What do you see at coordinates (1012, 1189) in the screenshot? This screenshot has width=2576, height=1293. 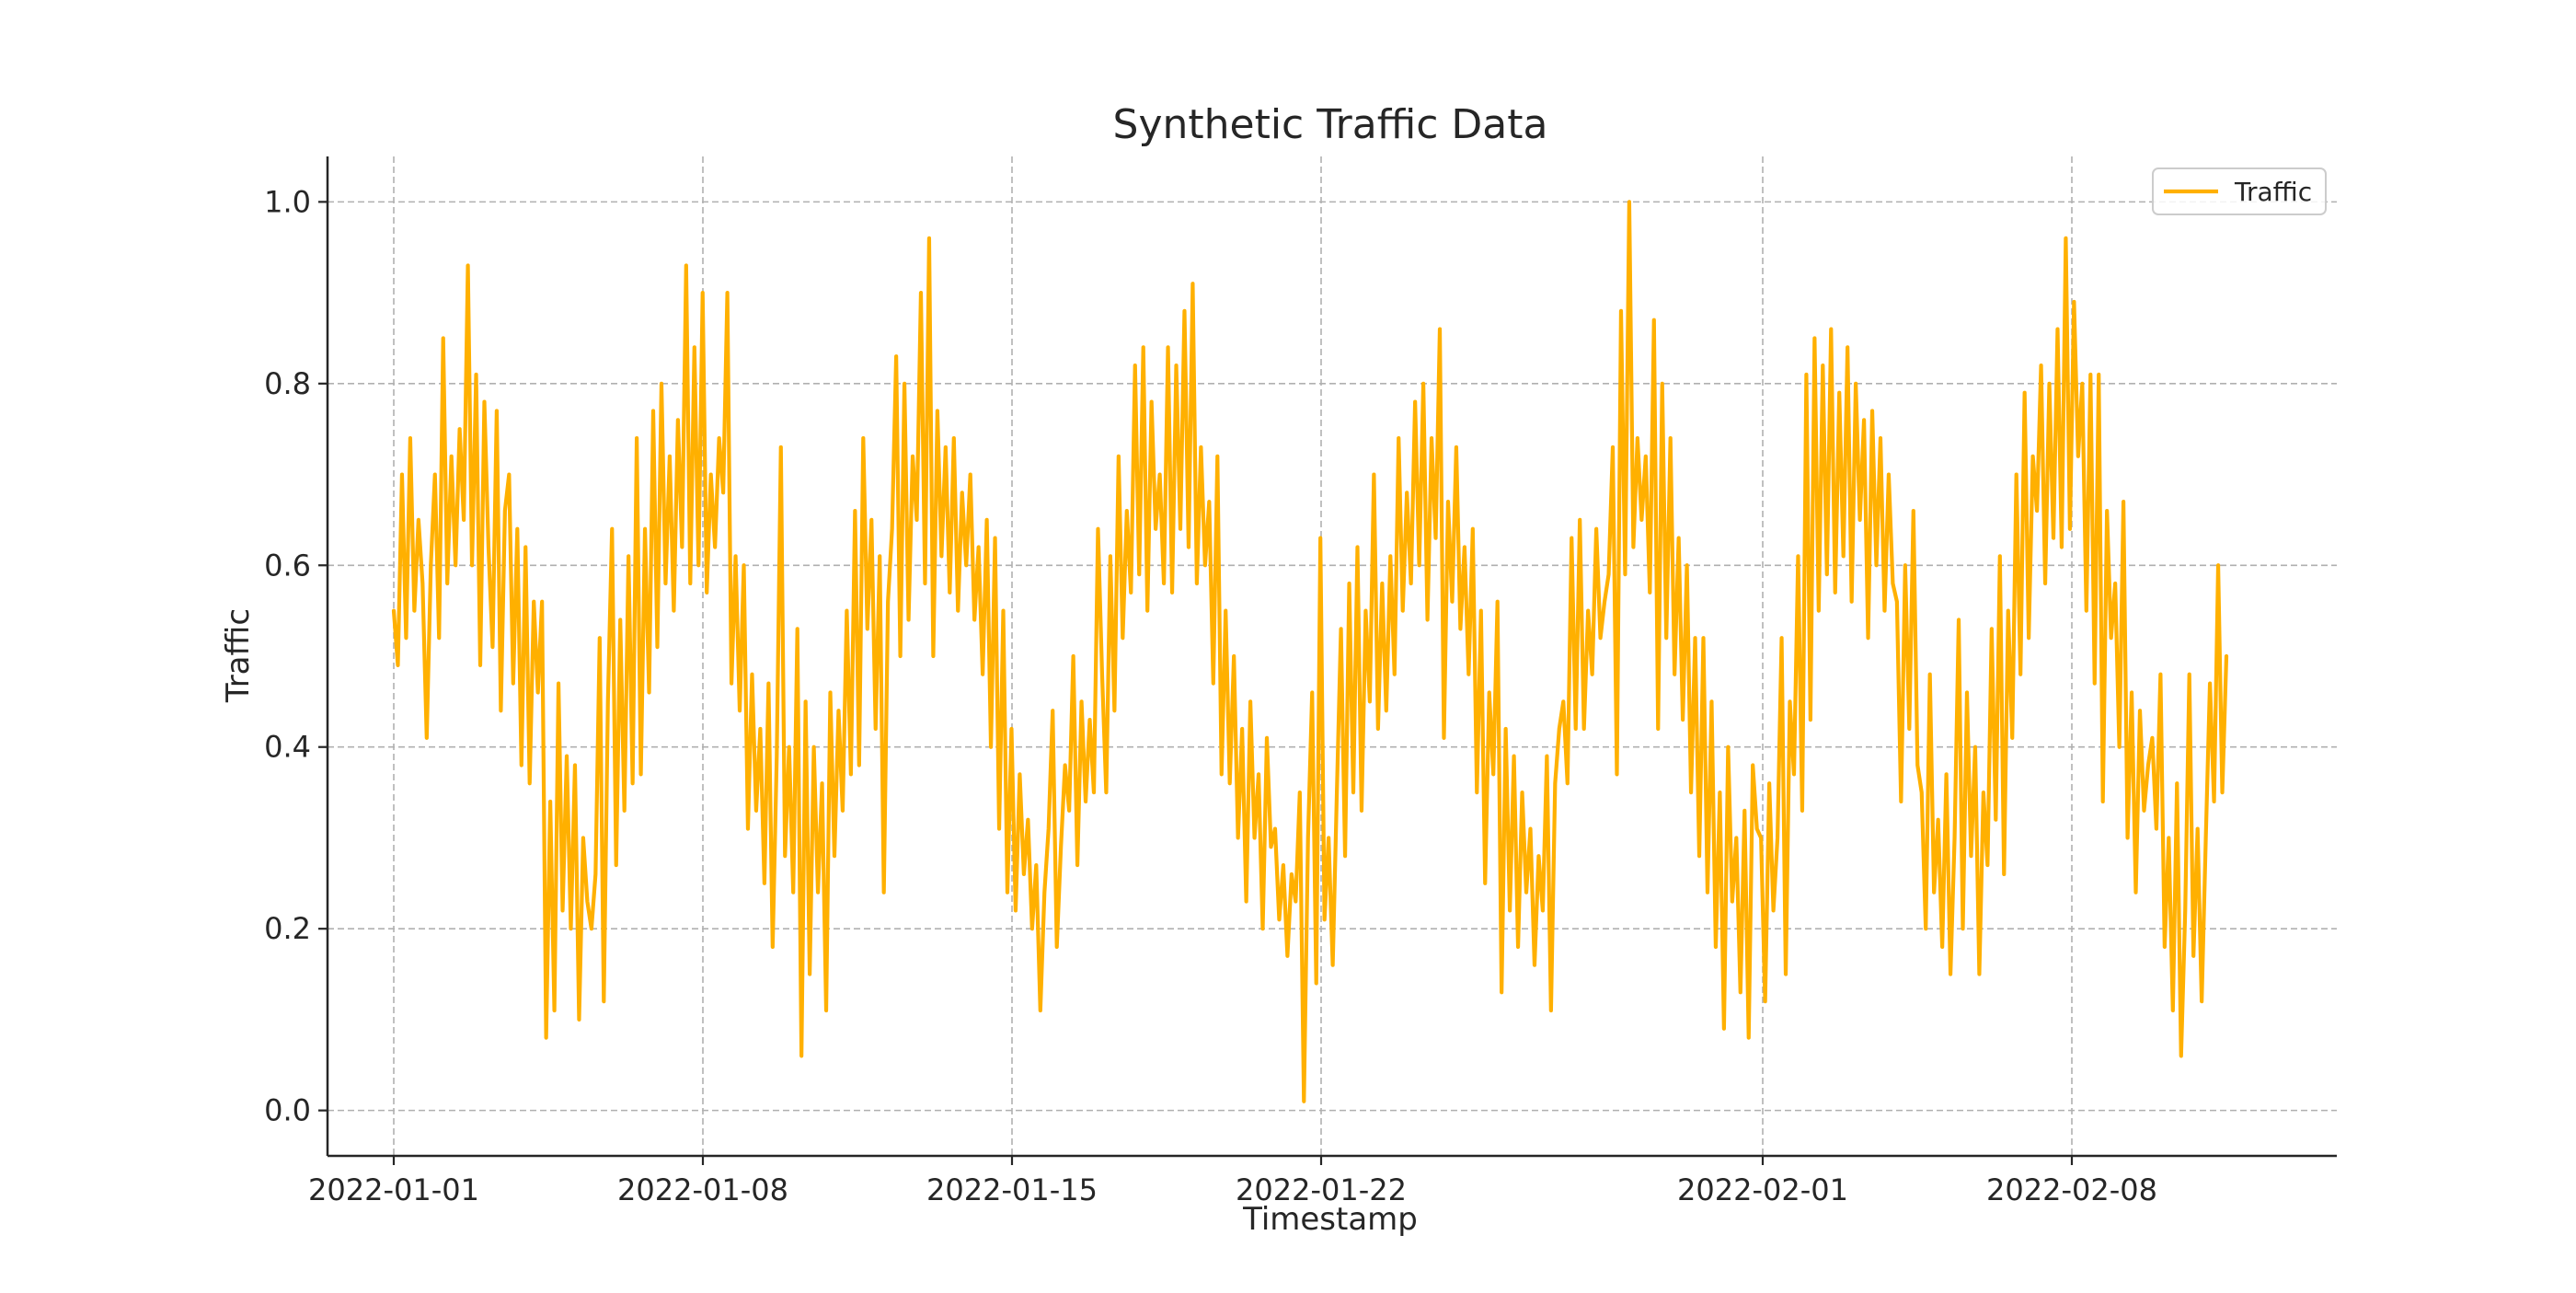 I see `x-tick-label: 2022-01-15` at bounding box center [1012, 1189].